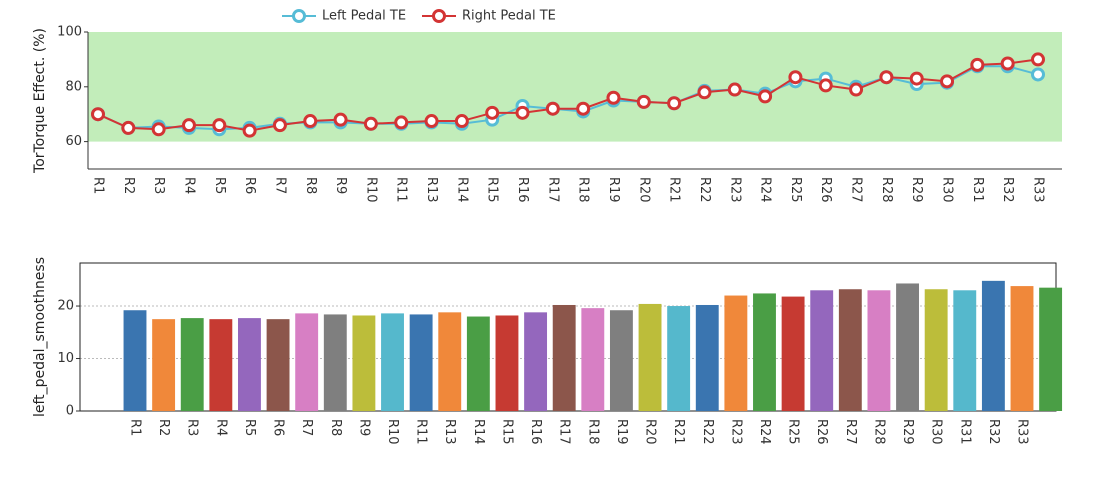 Image resolution: width=1098 pixels, height=484 pixels. Describe the element at coordinates (674, 190) in the screenshot. I see `x-tick-label: R21` at that location.